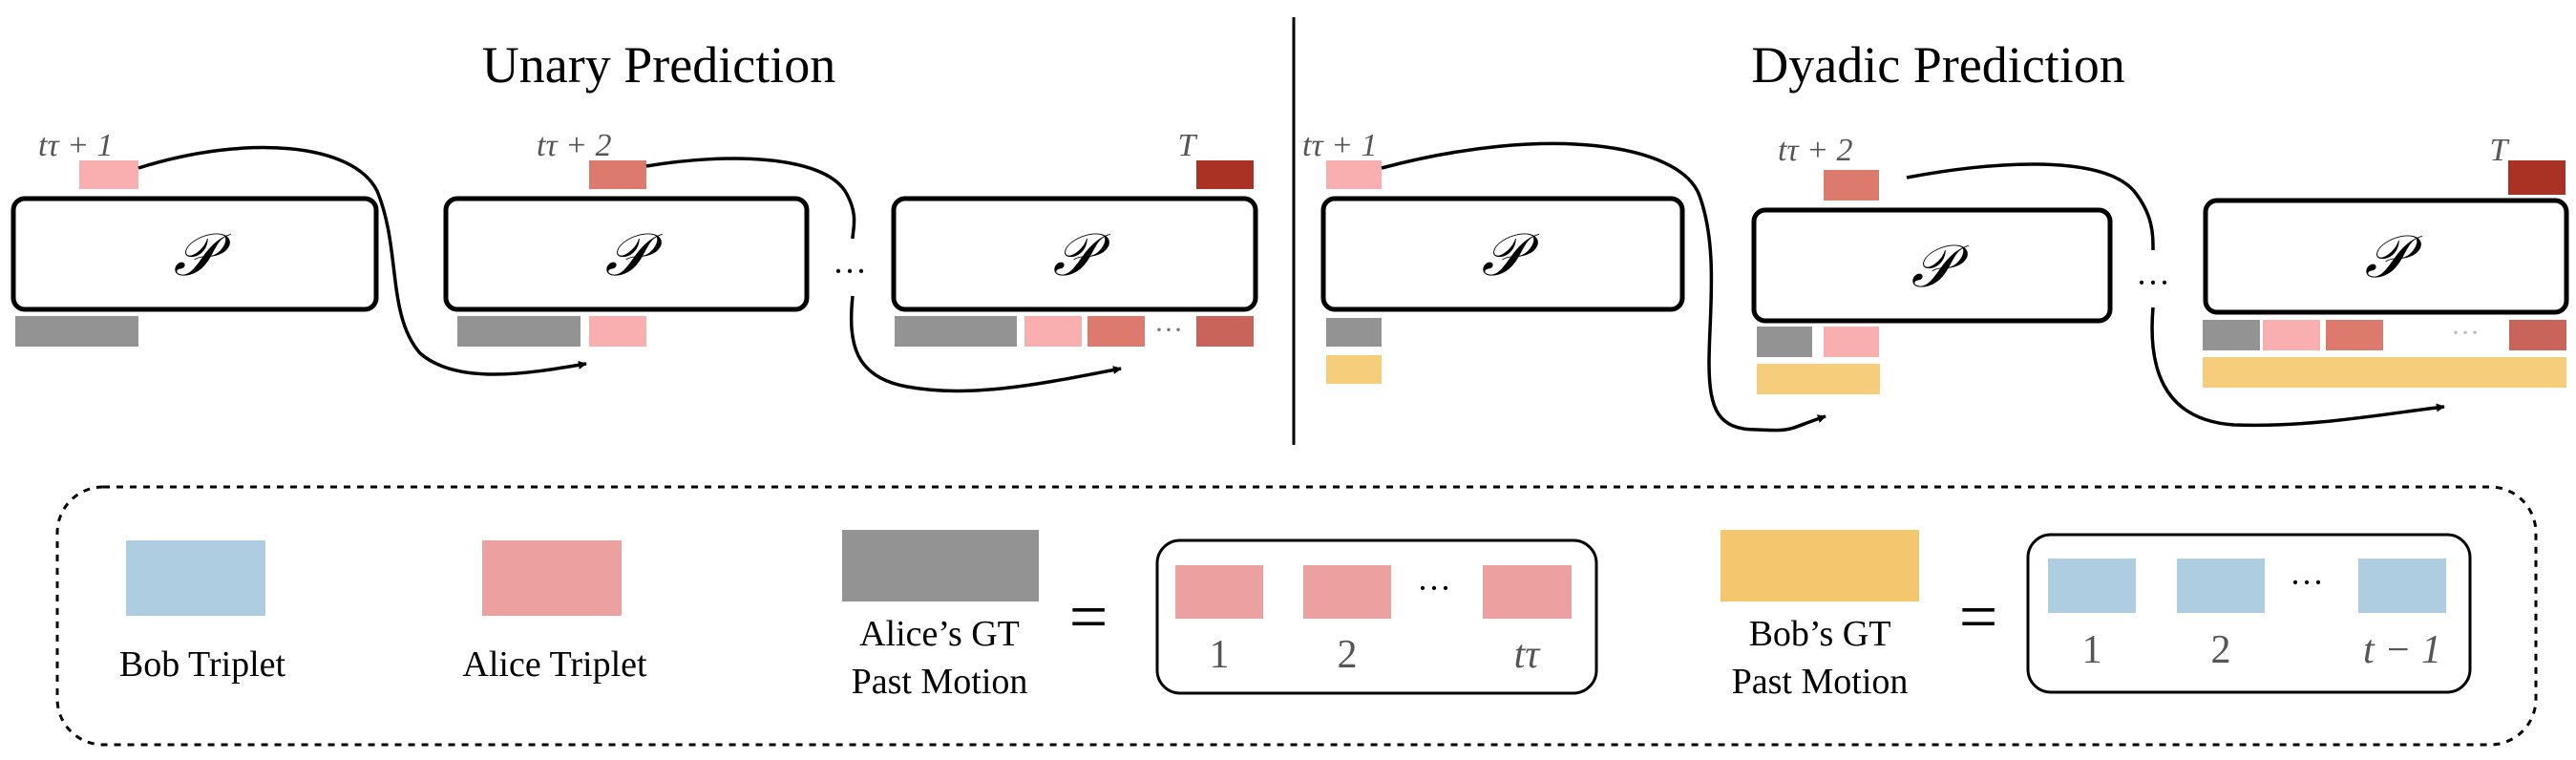 Image resolution: width=2576 pixels, height=760 pixels. Describe the element at coordinates (658, 65) in the screenshot. I see `unary-title: Unary Prediction` at that location.